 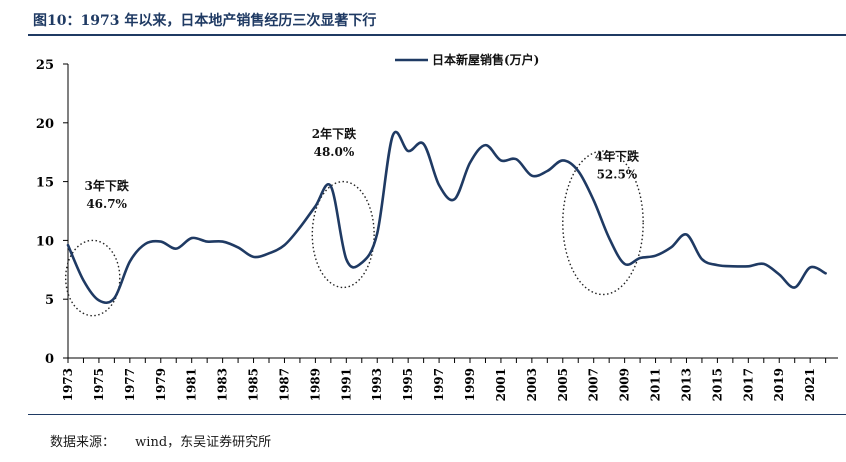 I want to click on x-tick-label: 1997, so click(x=439, y=384).